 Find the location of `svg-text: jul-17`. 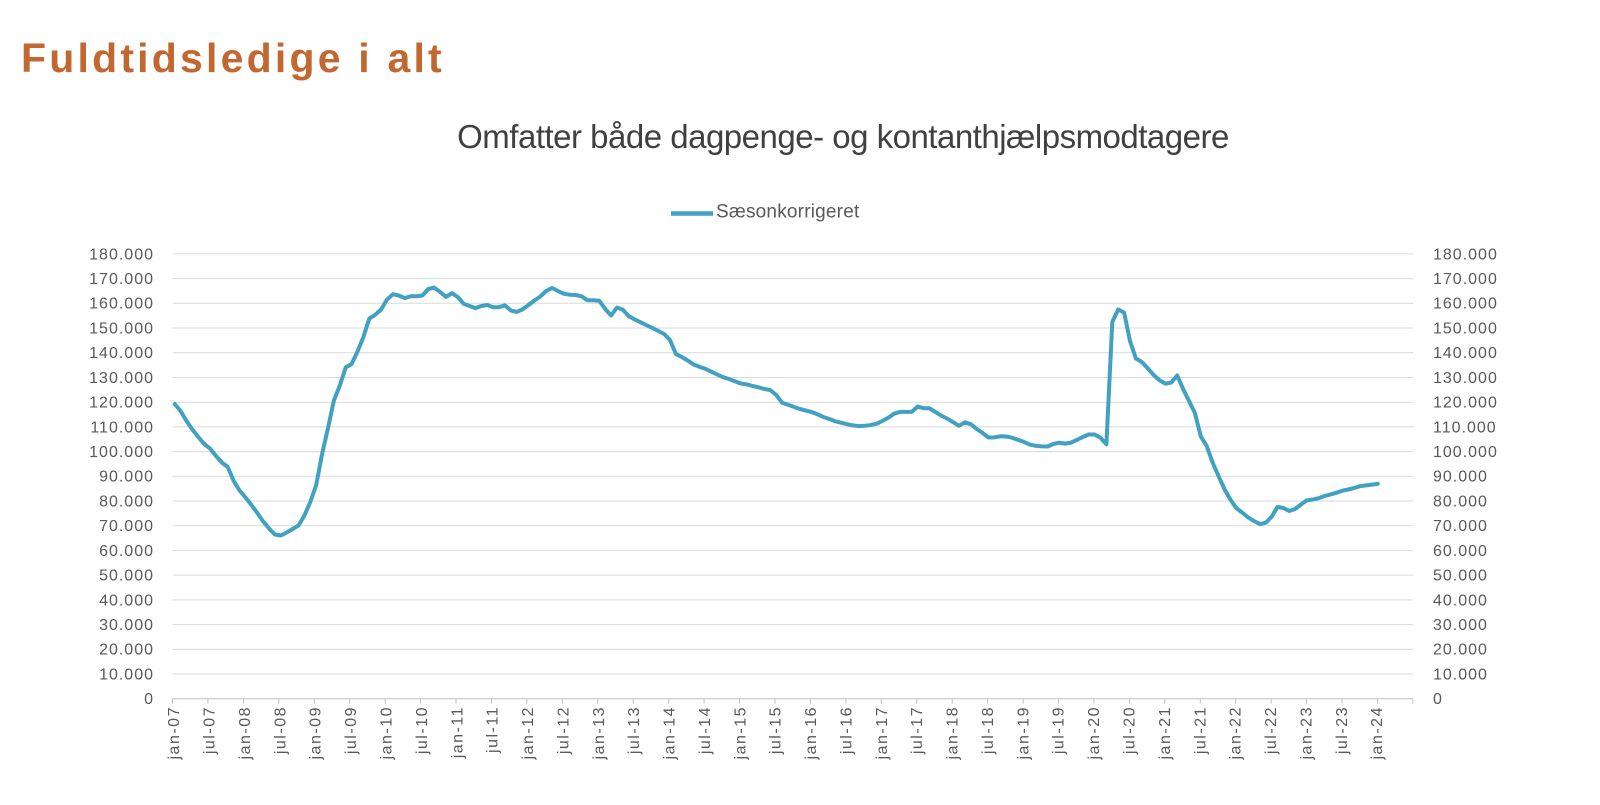

svg-text: jul-17 is located at coordinates (917, 730).